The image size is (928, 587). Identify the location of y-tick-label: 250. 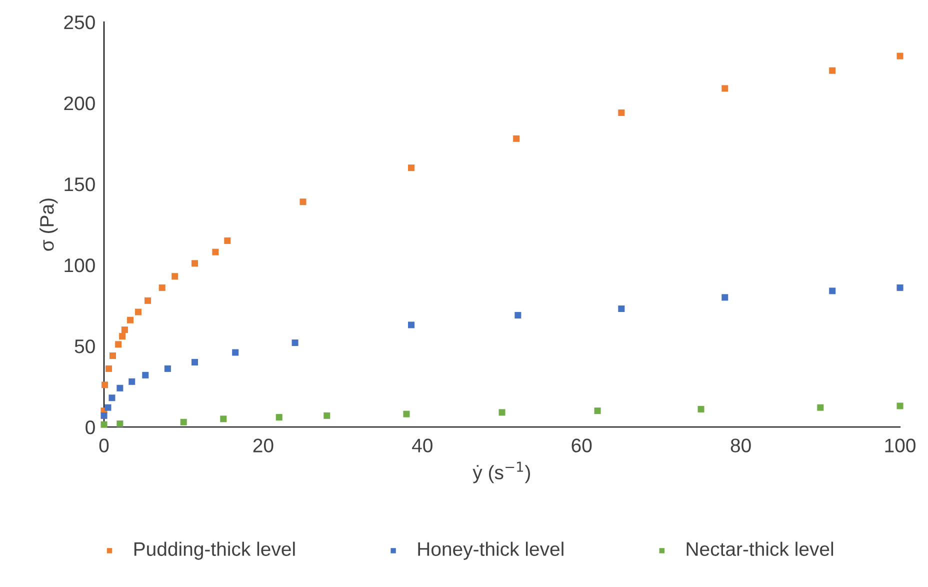
(79, 22).